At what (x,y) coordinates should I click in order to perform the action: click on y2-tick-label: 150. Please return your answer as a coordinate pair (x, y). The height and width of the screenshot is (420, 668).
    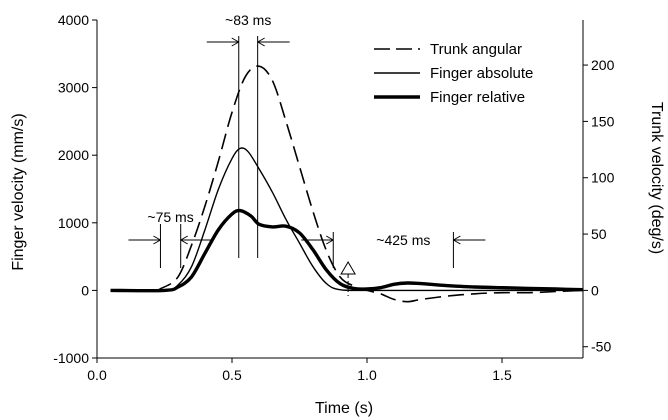
    Looking at the image, I should click on (603, 121).